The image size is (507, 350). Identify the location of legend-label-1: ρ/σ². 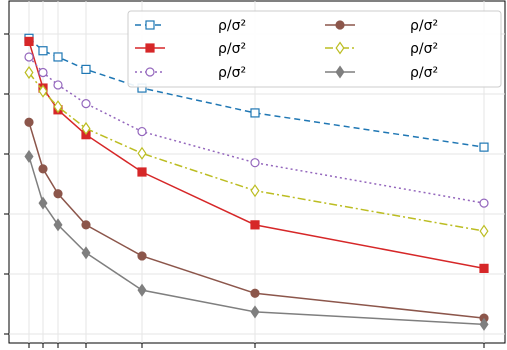
(232, 49).